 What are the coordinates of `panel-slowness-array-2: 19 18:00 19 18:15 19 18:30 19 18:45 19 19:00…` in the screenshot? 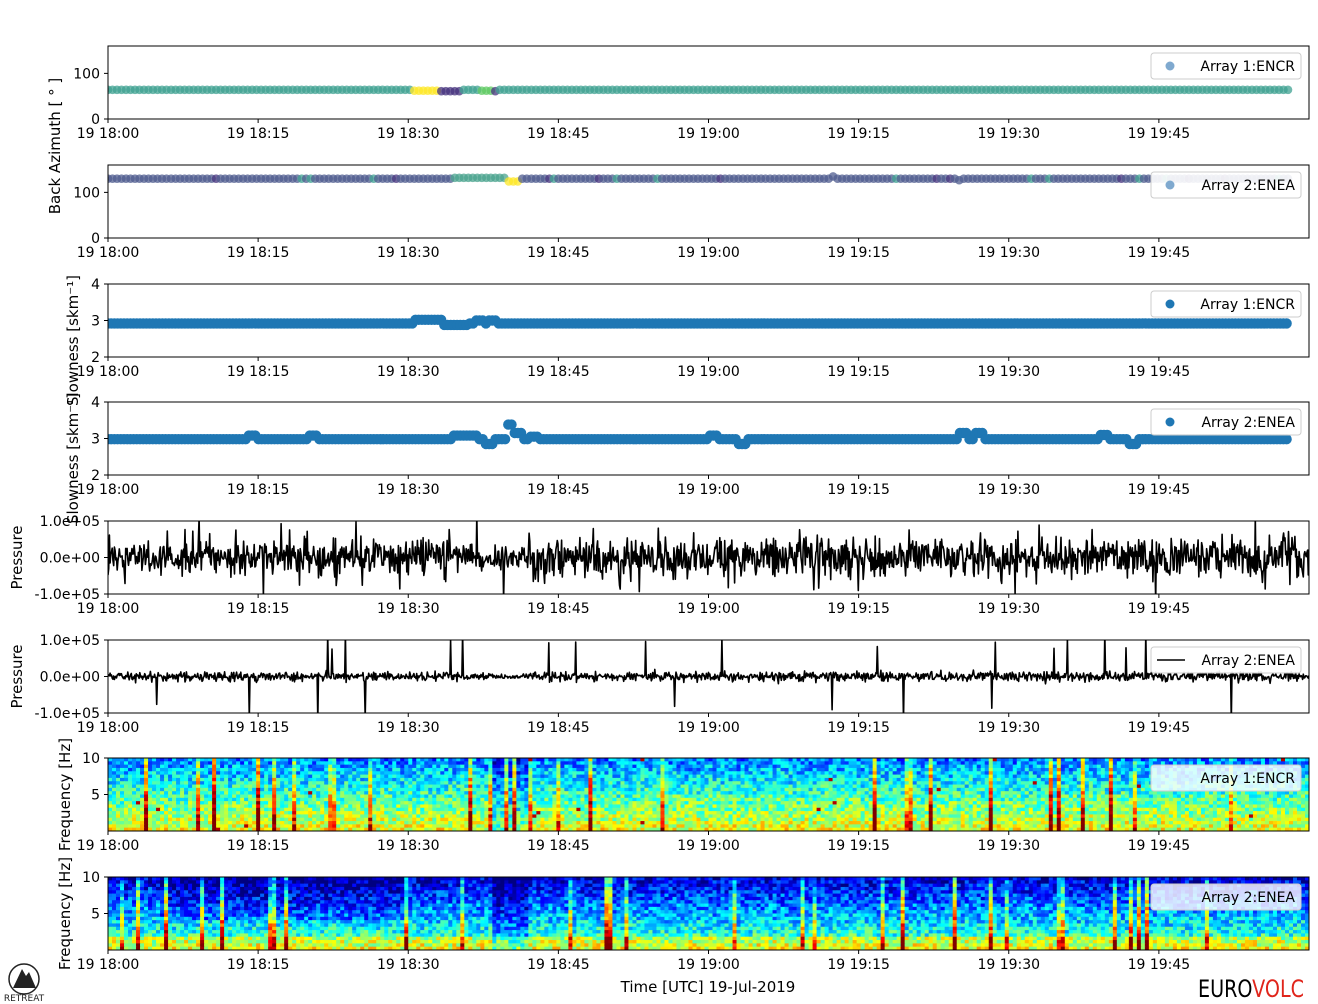 It's located at (687, 458).